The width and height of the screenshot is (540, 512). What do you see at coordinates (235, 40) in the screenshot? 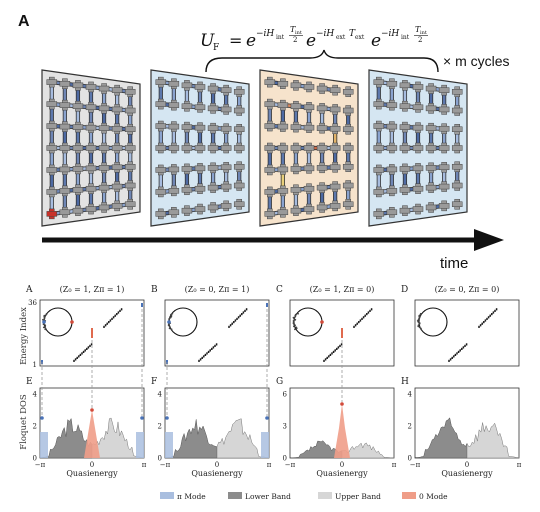
I see `formula-eq: =` at bounding box center [235, 40].